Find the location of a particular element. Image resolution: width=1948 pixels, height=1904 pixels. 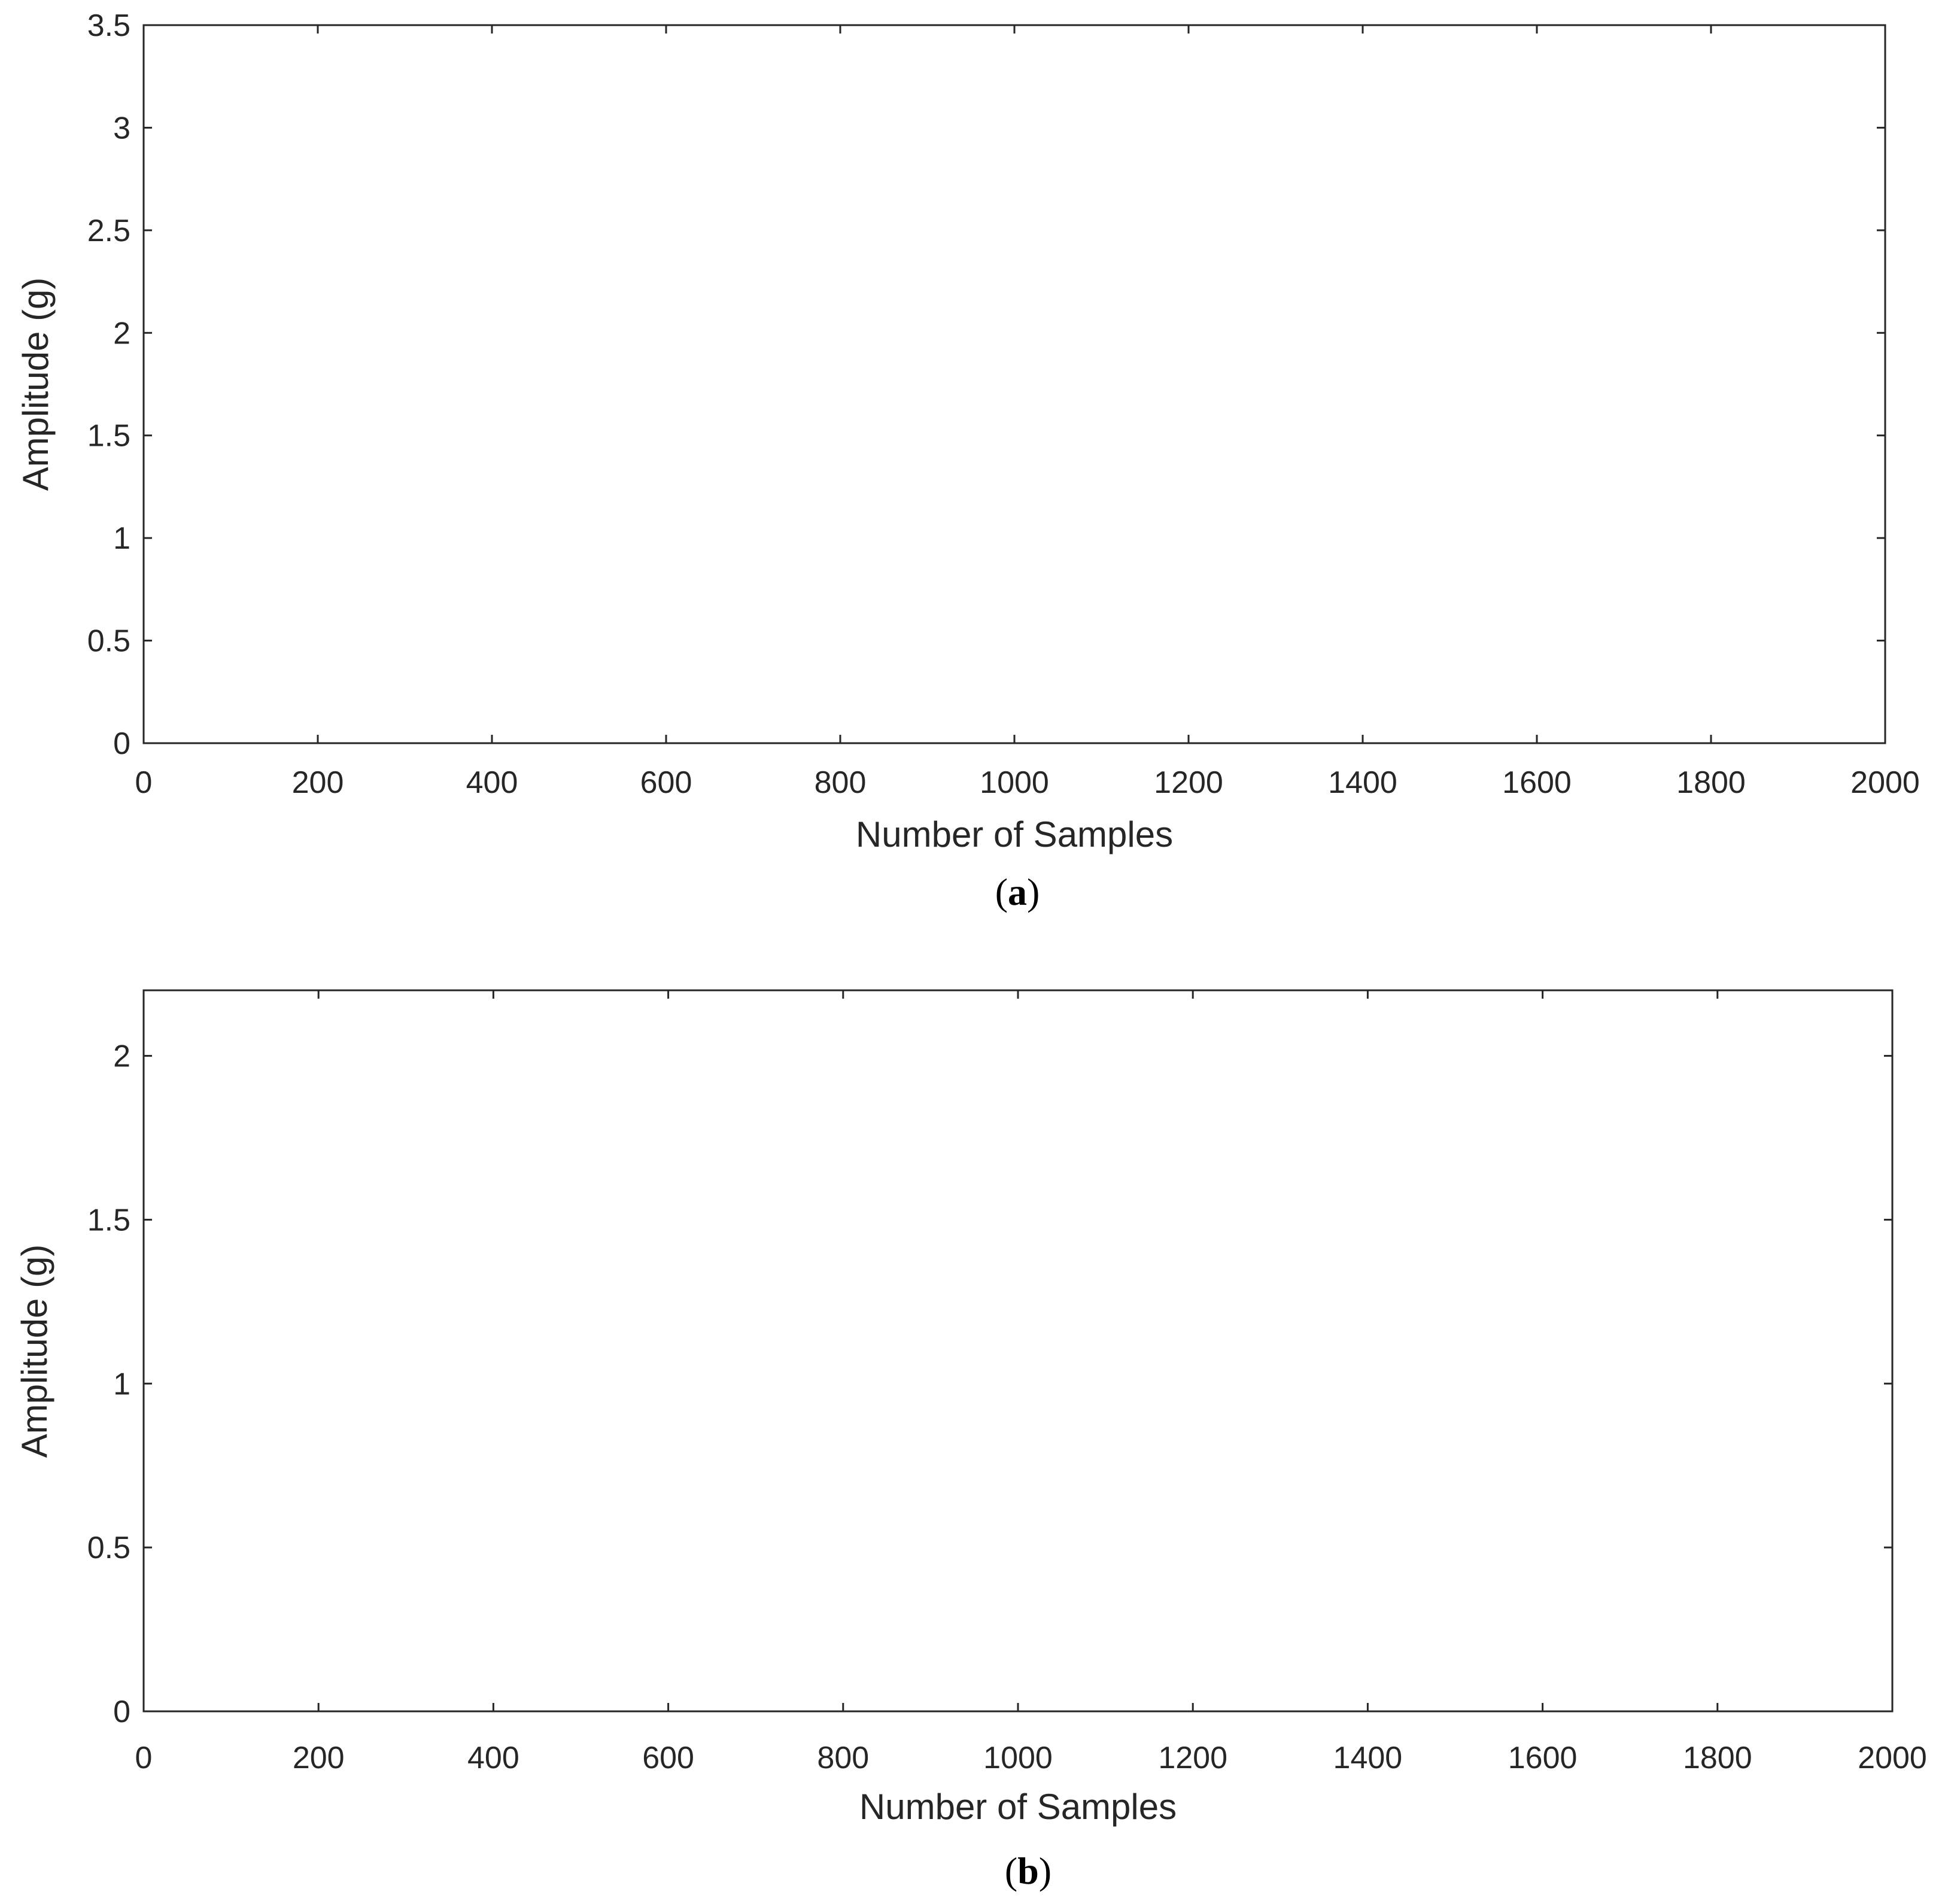

x-tick-label-a-5: 1000 is located at coordinates (1014, 782).